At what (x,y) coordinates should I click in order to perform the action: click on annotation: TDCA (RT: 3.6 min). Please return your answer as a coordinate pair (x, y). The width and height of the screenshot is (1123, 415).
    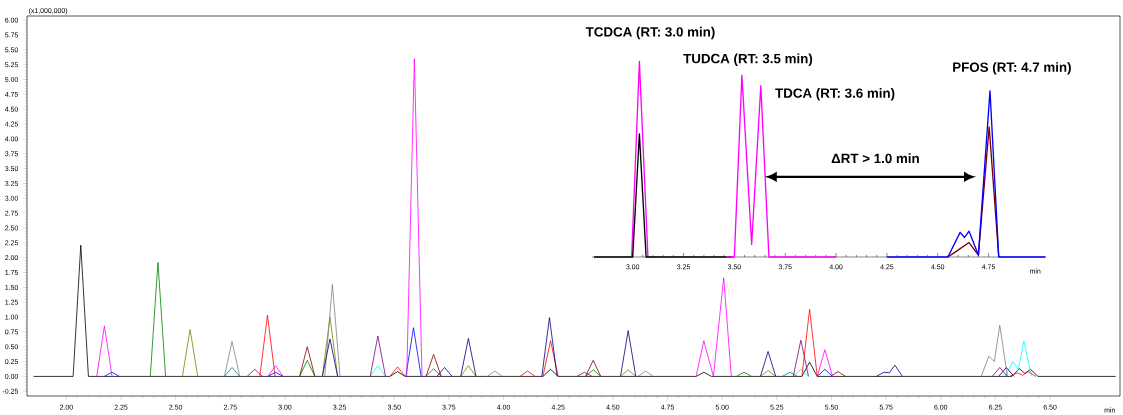
    Looking at the image, I should click on (835, 94).